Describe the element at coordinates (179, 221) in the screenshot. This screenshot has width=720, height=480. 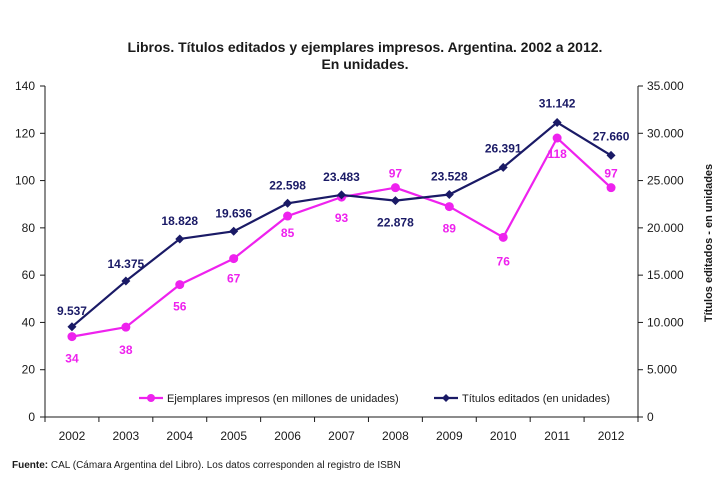
I see `data-label-titulos: 18.828` at that location.